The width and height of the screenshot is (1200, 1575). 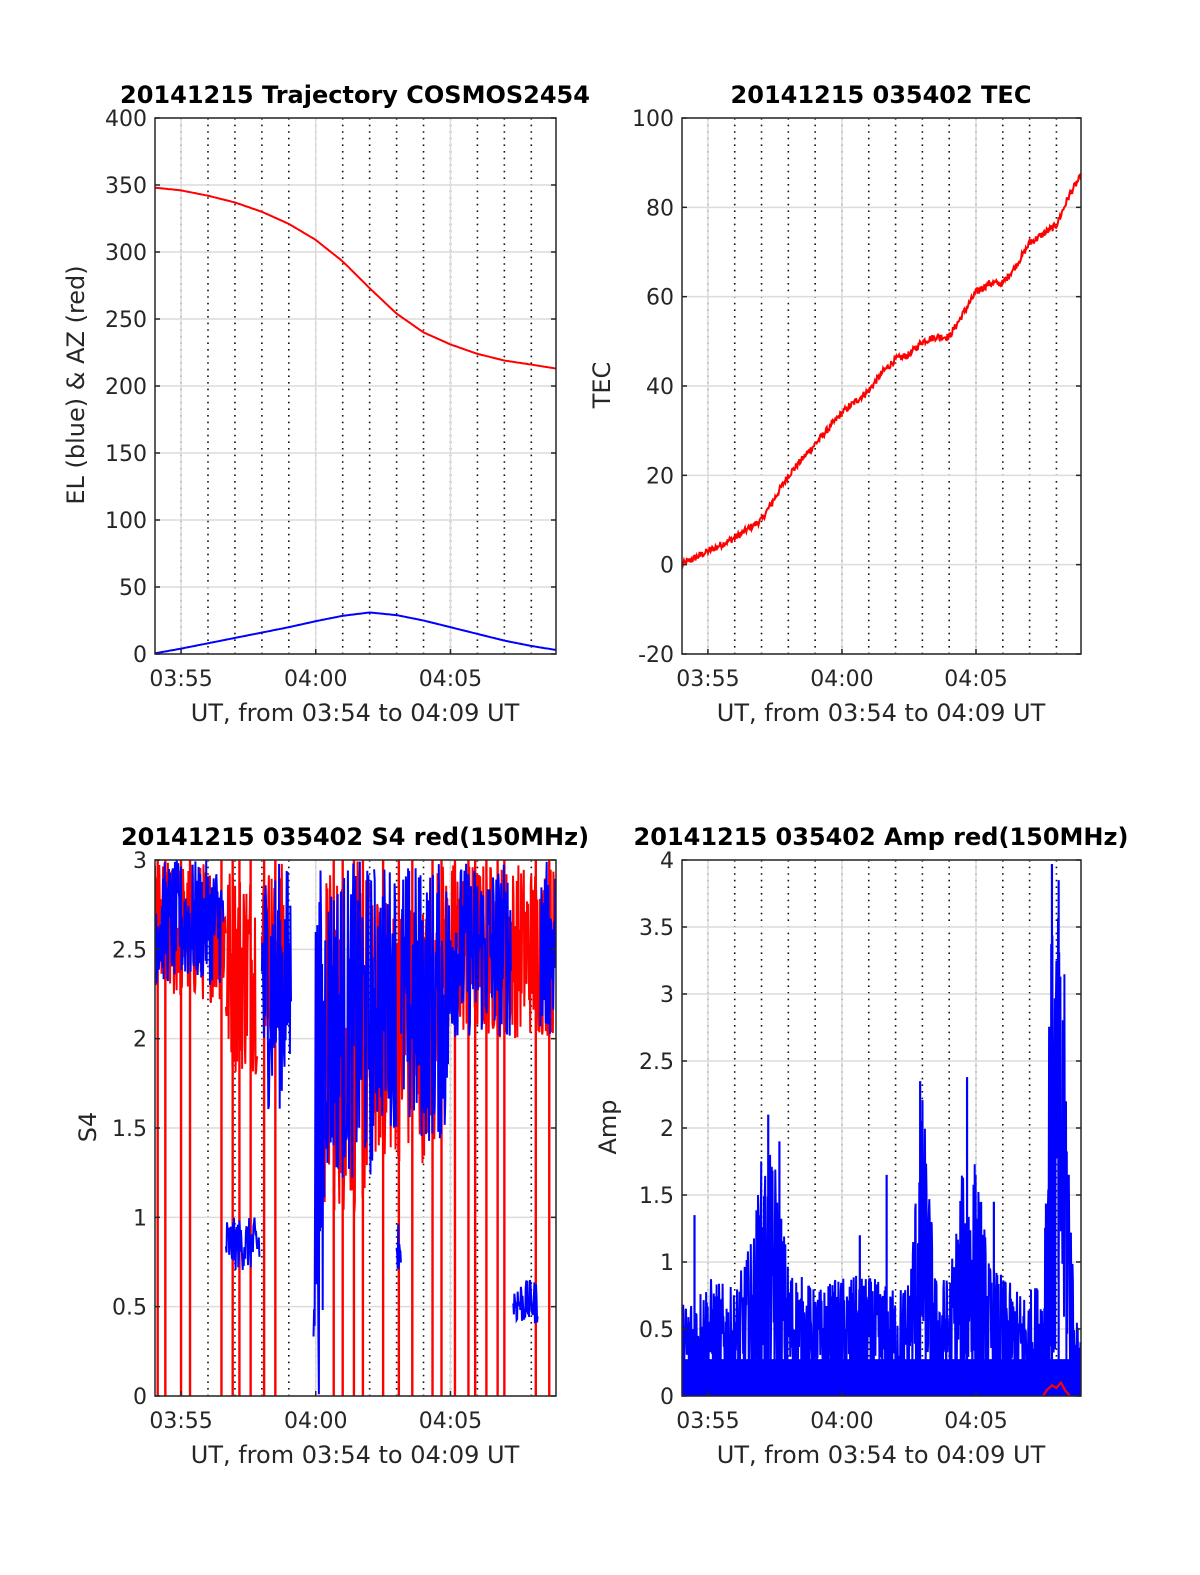 I want to click on traj-ytick-label: 250, so click(x=126, y=320).